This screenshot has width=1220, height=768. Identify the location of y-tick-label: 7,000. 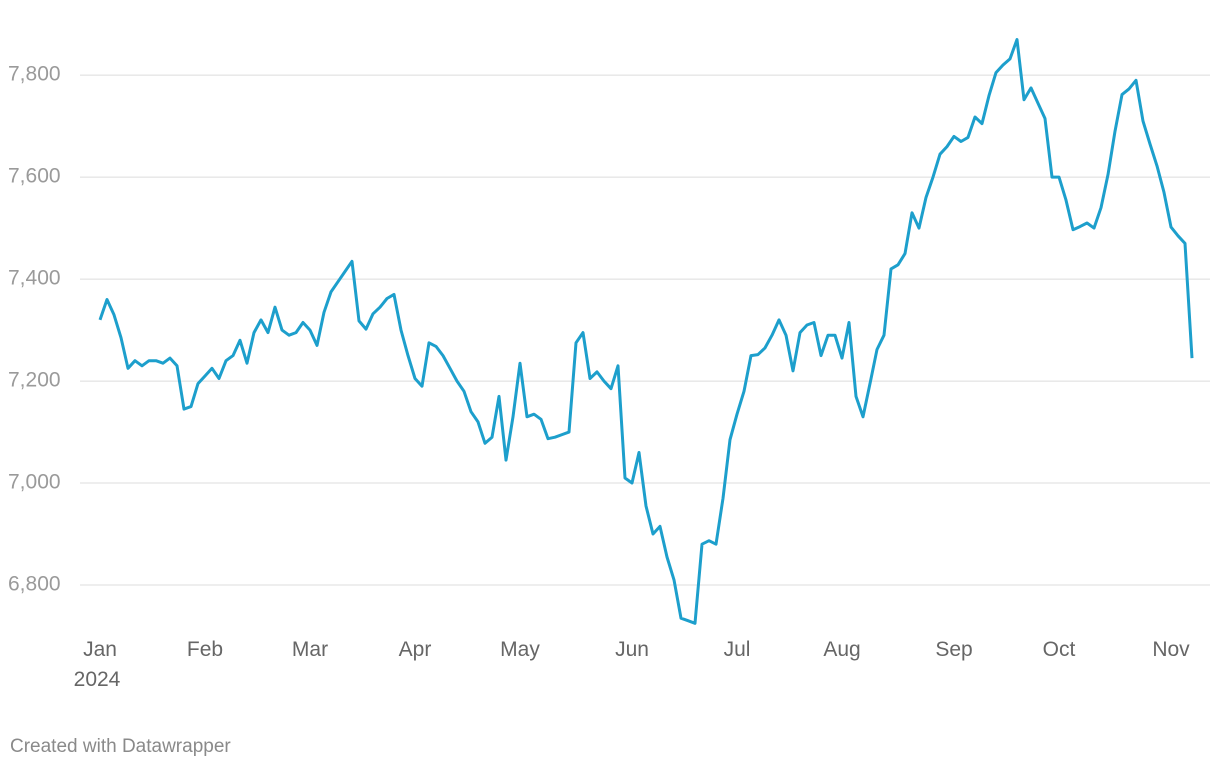
(34, 482).